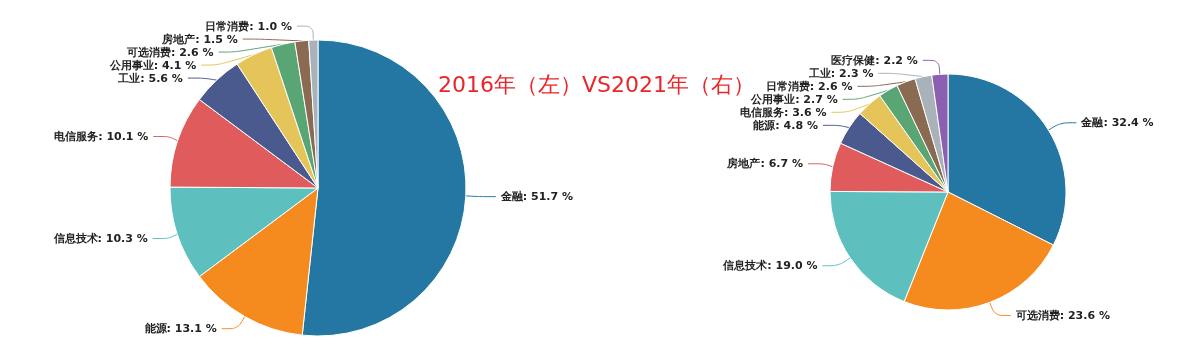 This screenshot has height=358, width=1193. What do you see at coordinates (199, 39) in the screenshot?
I see `slice-label: 房地产: 1.5 %` at bounding box center [199, 39].